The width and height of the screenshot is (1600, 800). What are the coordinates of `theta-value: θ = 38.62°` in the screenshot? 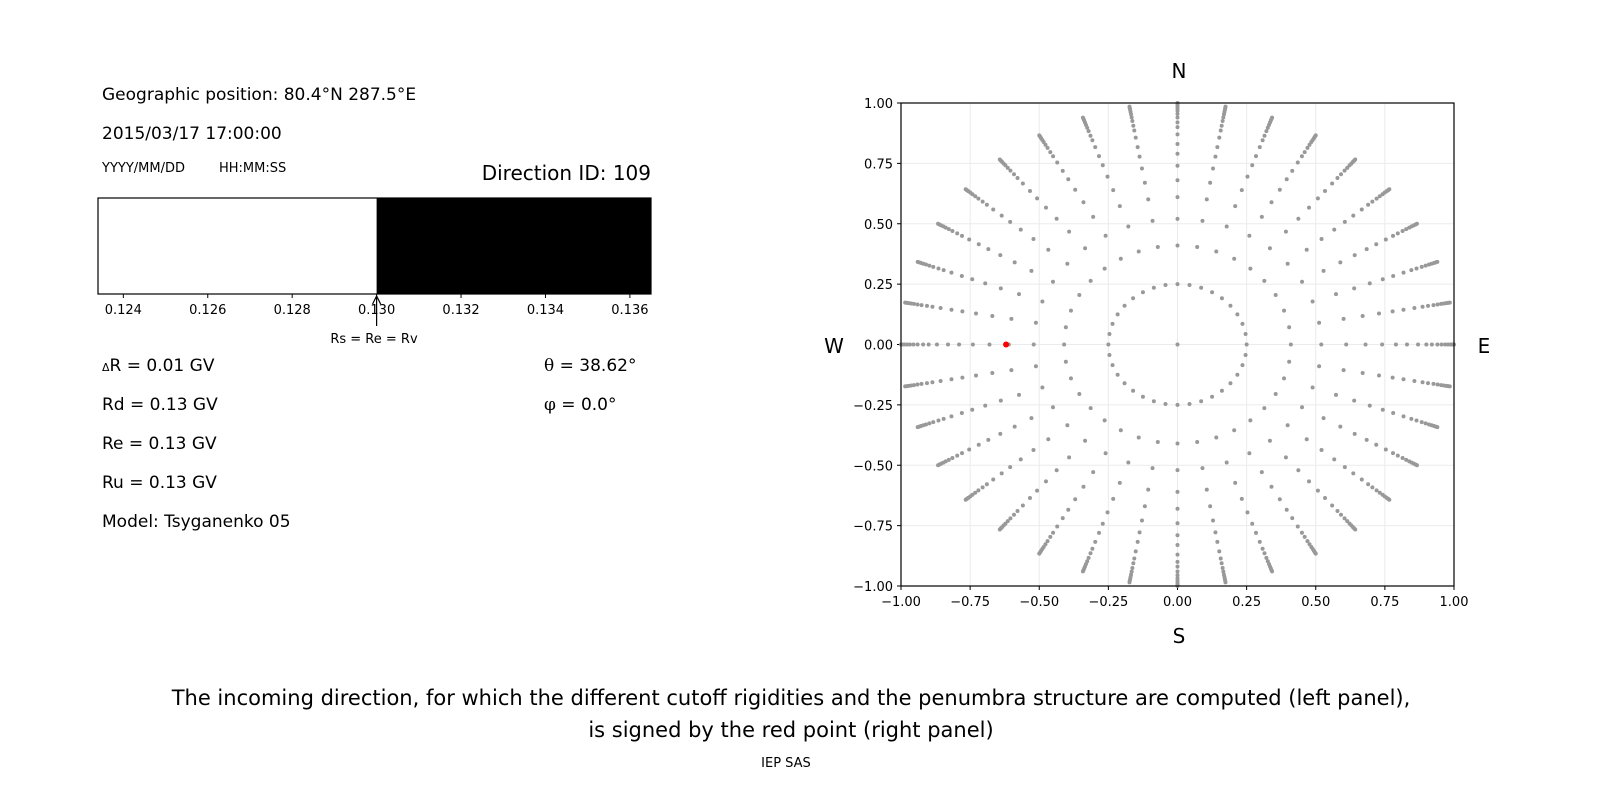 It's located at (590, 366).